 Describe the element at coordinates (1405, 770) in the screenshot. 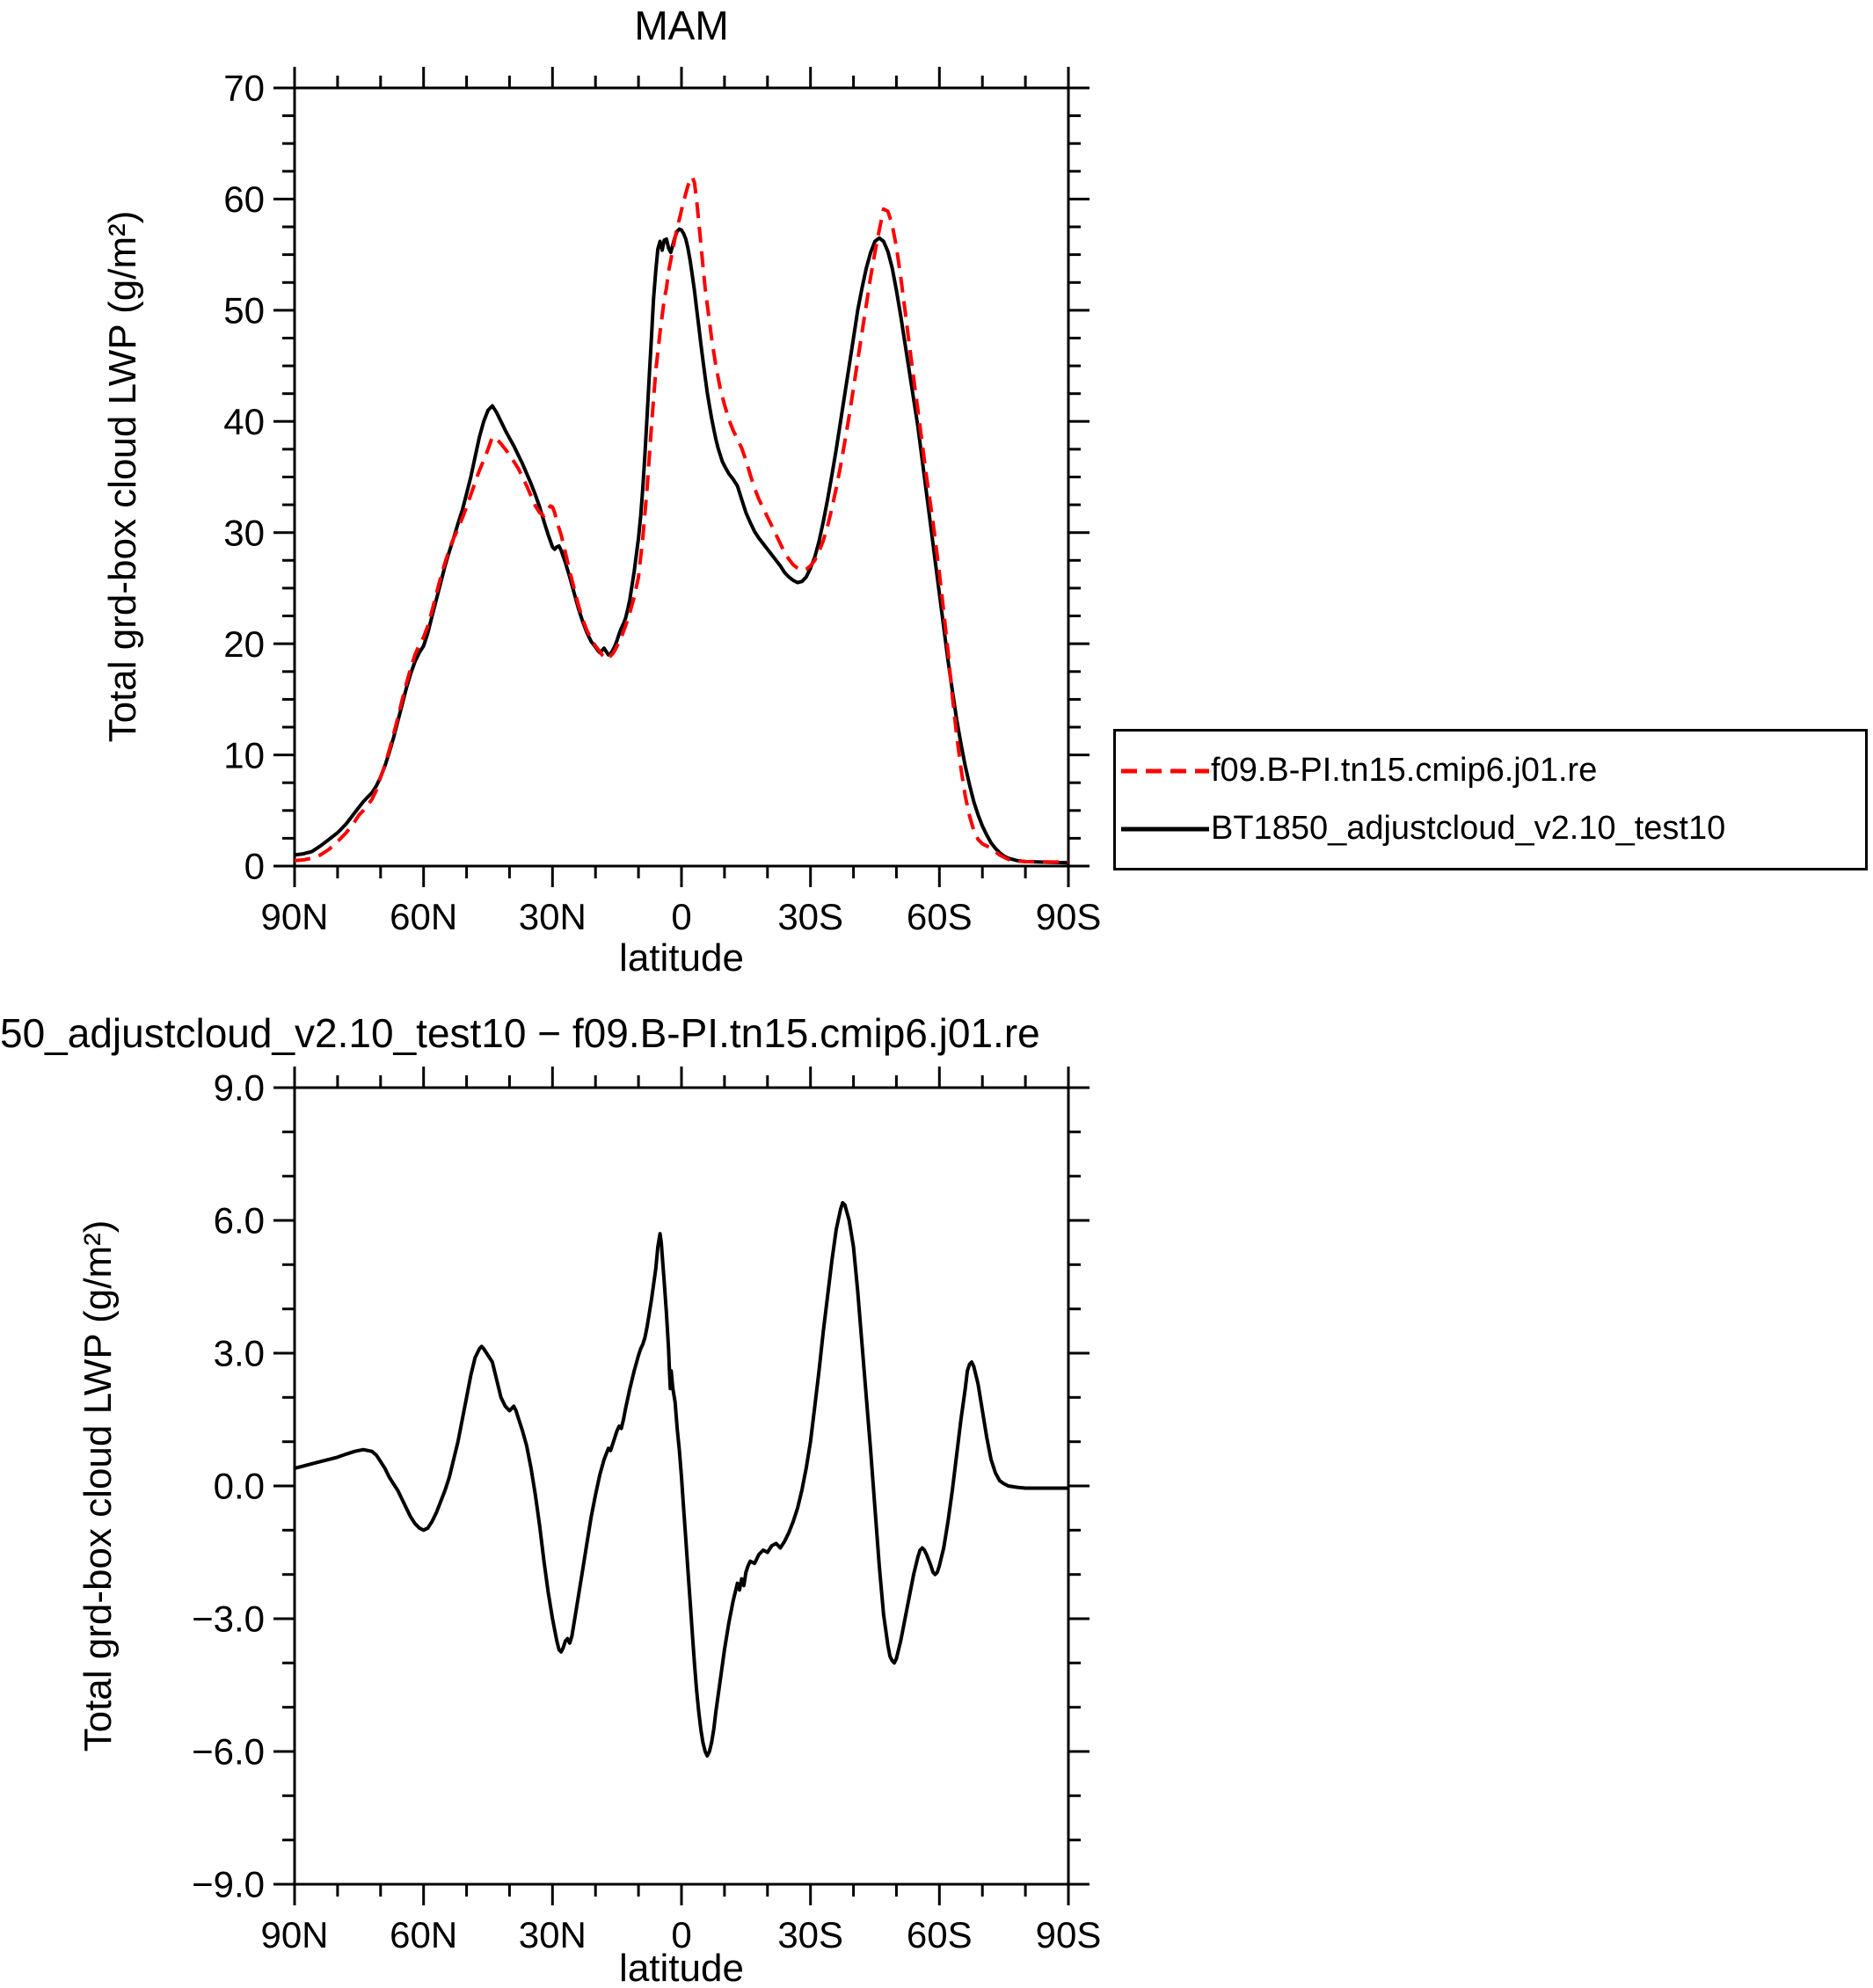

I see `legend-label-f09: f09.B-PI.tn15.cmip6.j01.re` at that location.